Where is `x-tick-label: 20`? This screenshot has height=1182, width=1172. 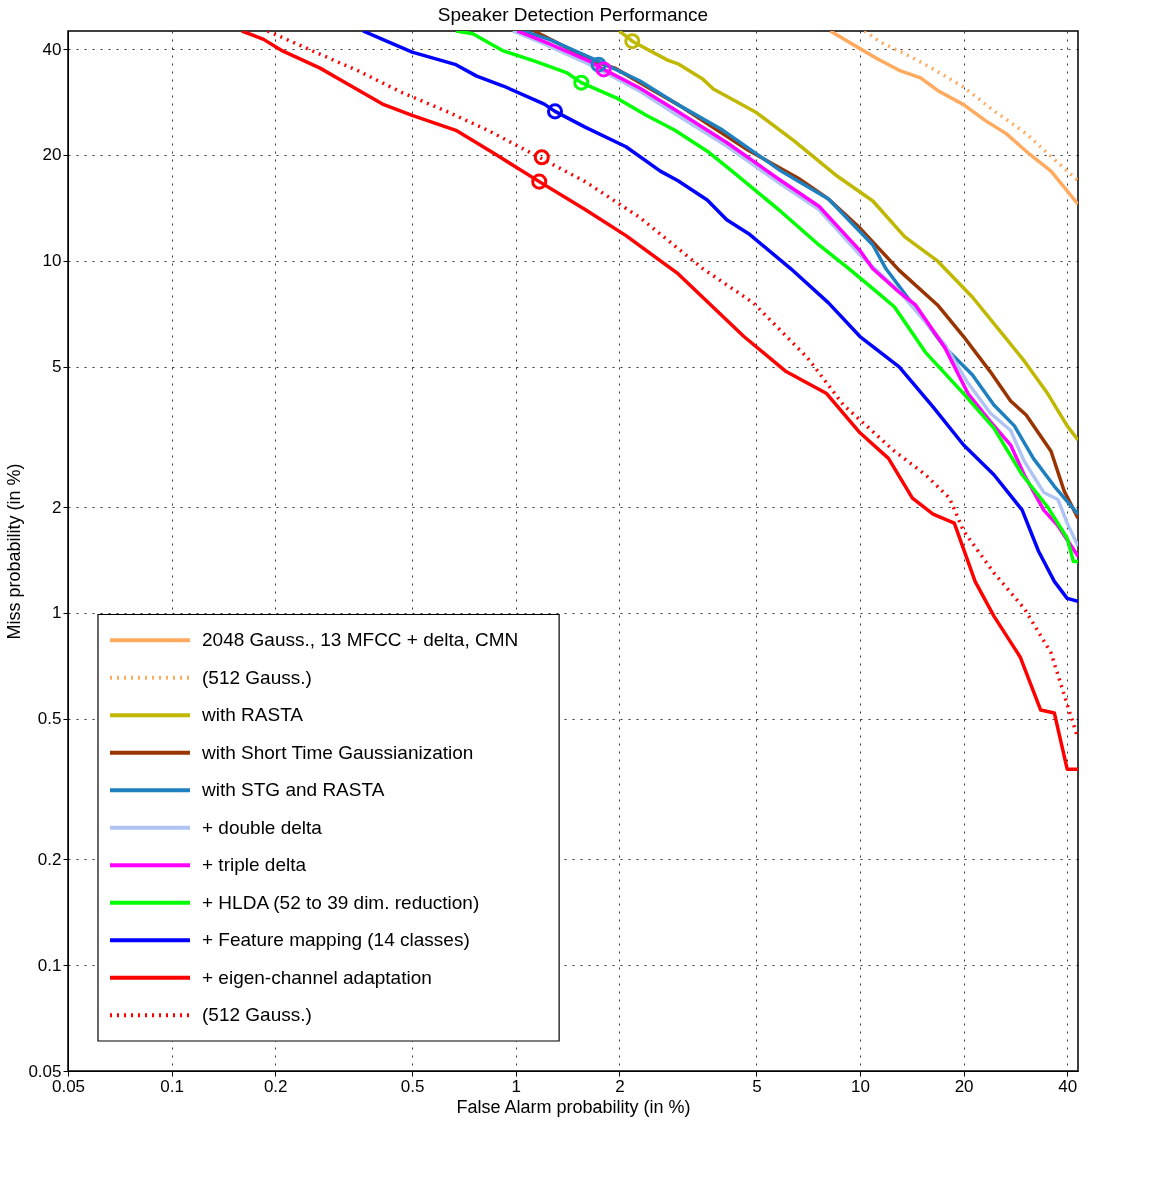
x-tick-label: 20 is located at coordinates (964, 1086).